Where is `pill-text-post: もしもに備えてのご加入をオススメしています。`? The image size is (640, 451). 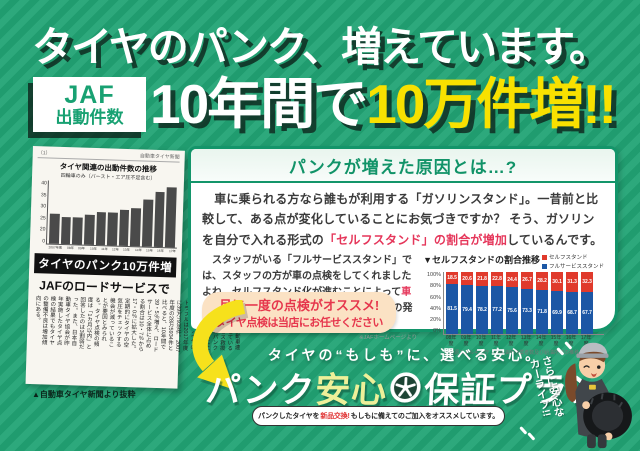
pill-text-post: もしもに備えてのご加入をオススメしています。 is located at coordinates (425, 416).